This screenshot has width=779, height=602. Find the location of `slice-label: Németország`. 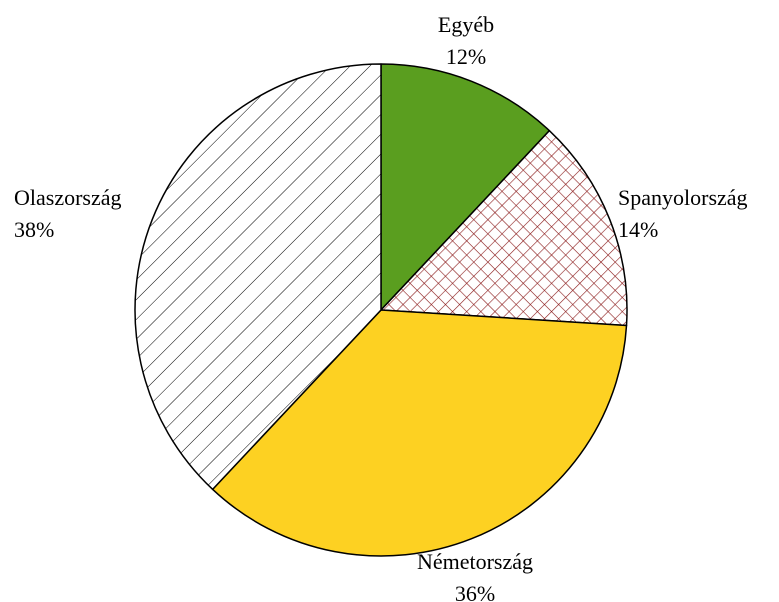

slice-label: Németország is located at coordinates (475, 561).